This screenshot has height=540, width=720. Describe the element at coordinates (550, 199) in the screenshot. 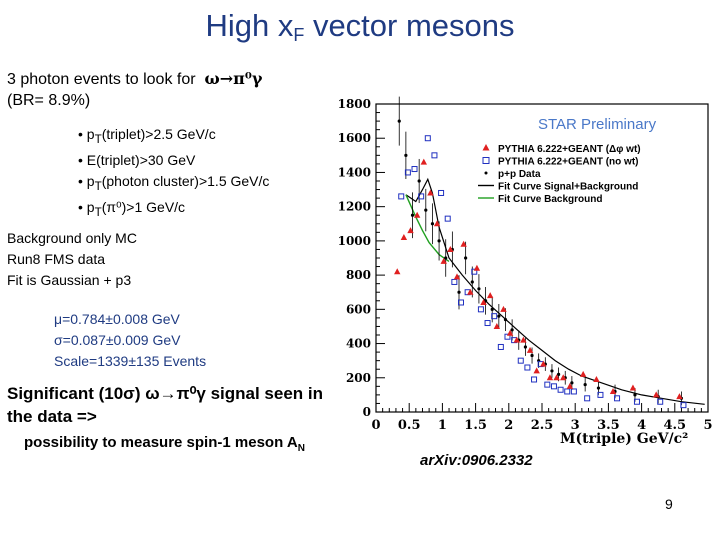

I see `legend-label: Fit Curve Background` at that location.